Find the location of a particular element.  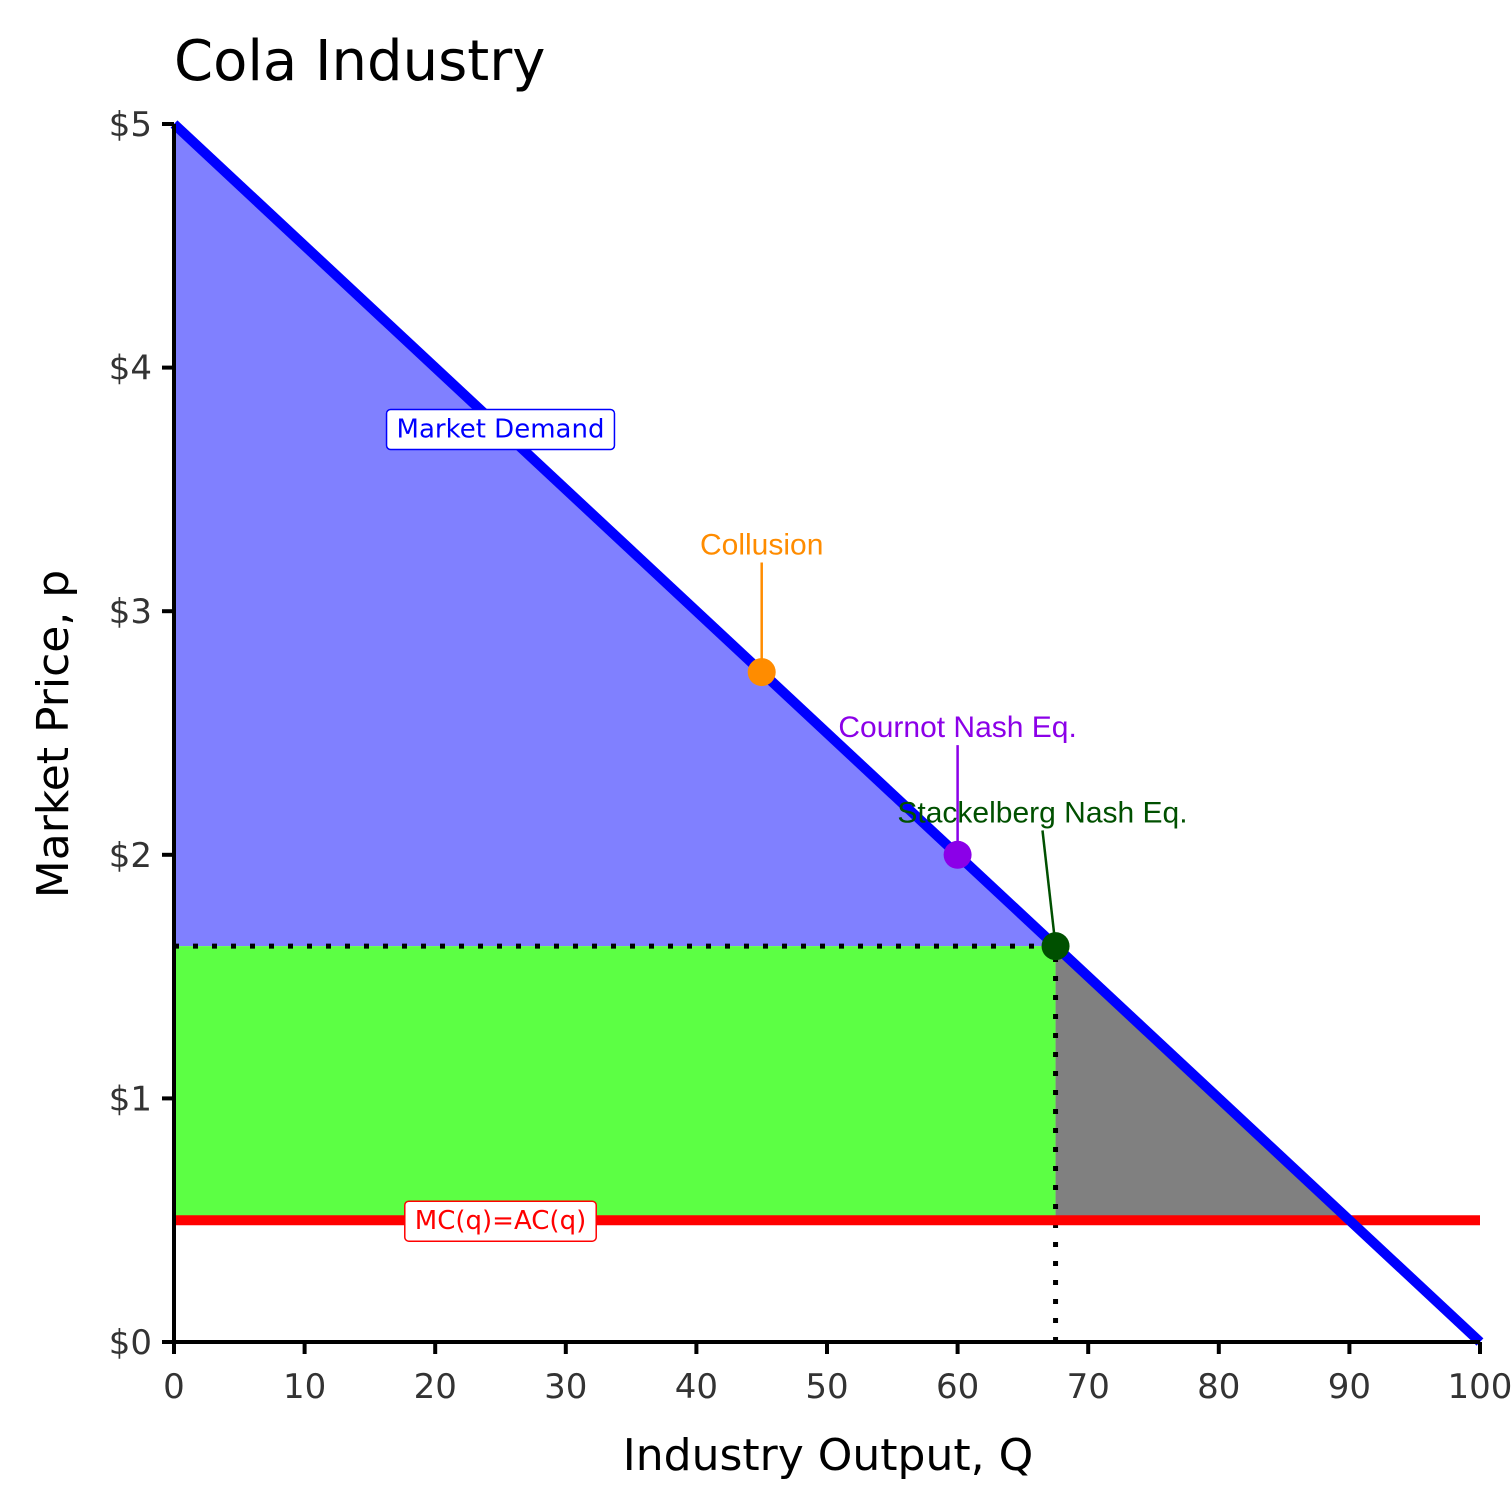

cournot-nash-eq-label: Cournot Nash Eq. is located at coordinates (957, 727).